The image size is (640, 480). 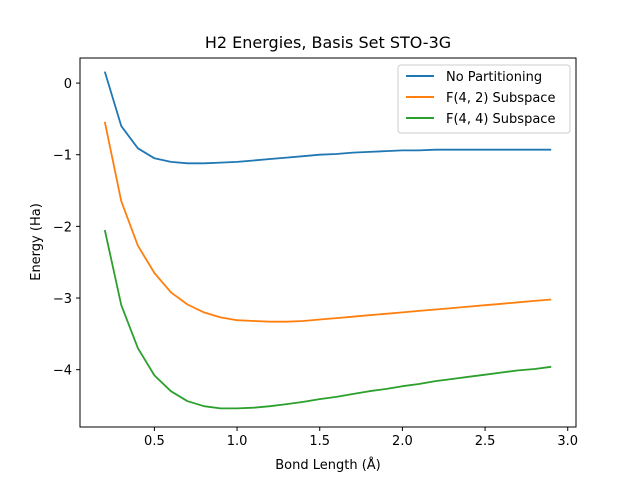 I want to click on x-tick-label: 2.0, so click(x=402, y=441).